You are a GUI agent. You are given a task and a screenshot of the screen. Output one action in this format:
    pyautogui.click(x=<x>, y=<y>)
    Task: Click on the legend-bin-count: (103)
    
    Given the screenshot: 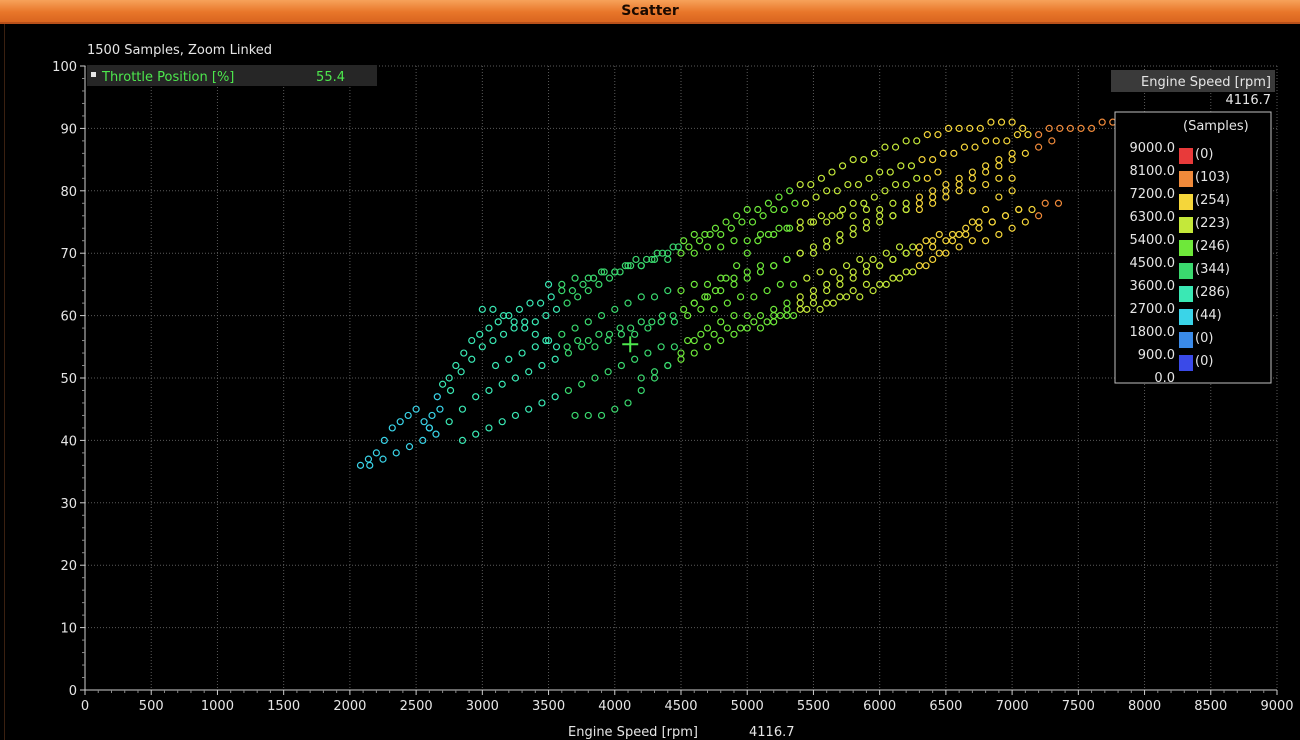 What is the action you would take?
    pyautogui.click(x=1212, y=177)
    